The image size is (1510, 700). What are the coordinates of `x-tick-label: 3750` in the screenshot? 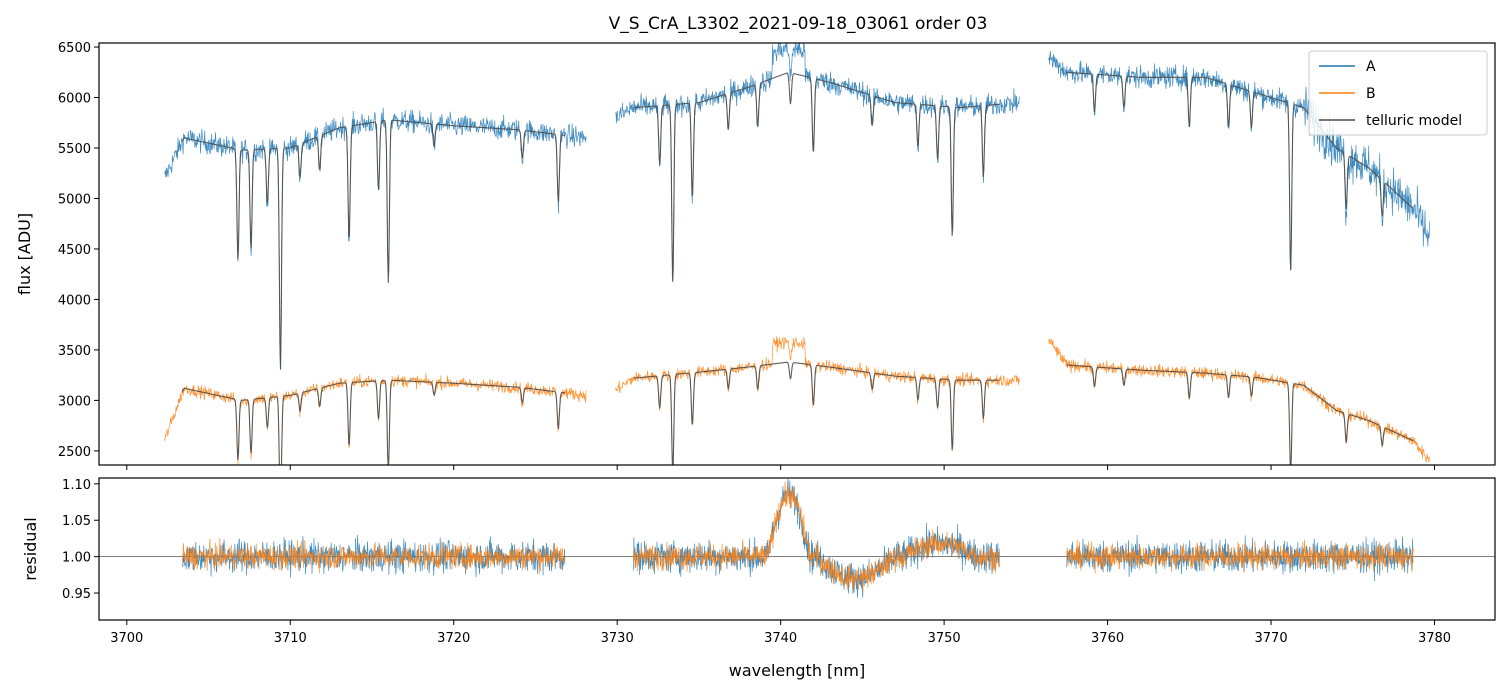 It's located at (944, 638).